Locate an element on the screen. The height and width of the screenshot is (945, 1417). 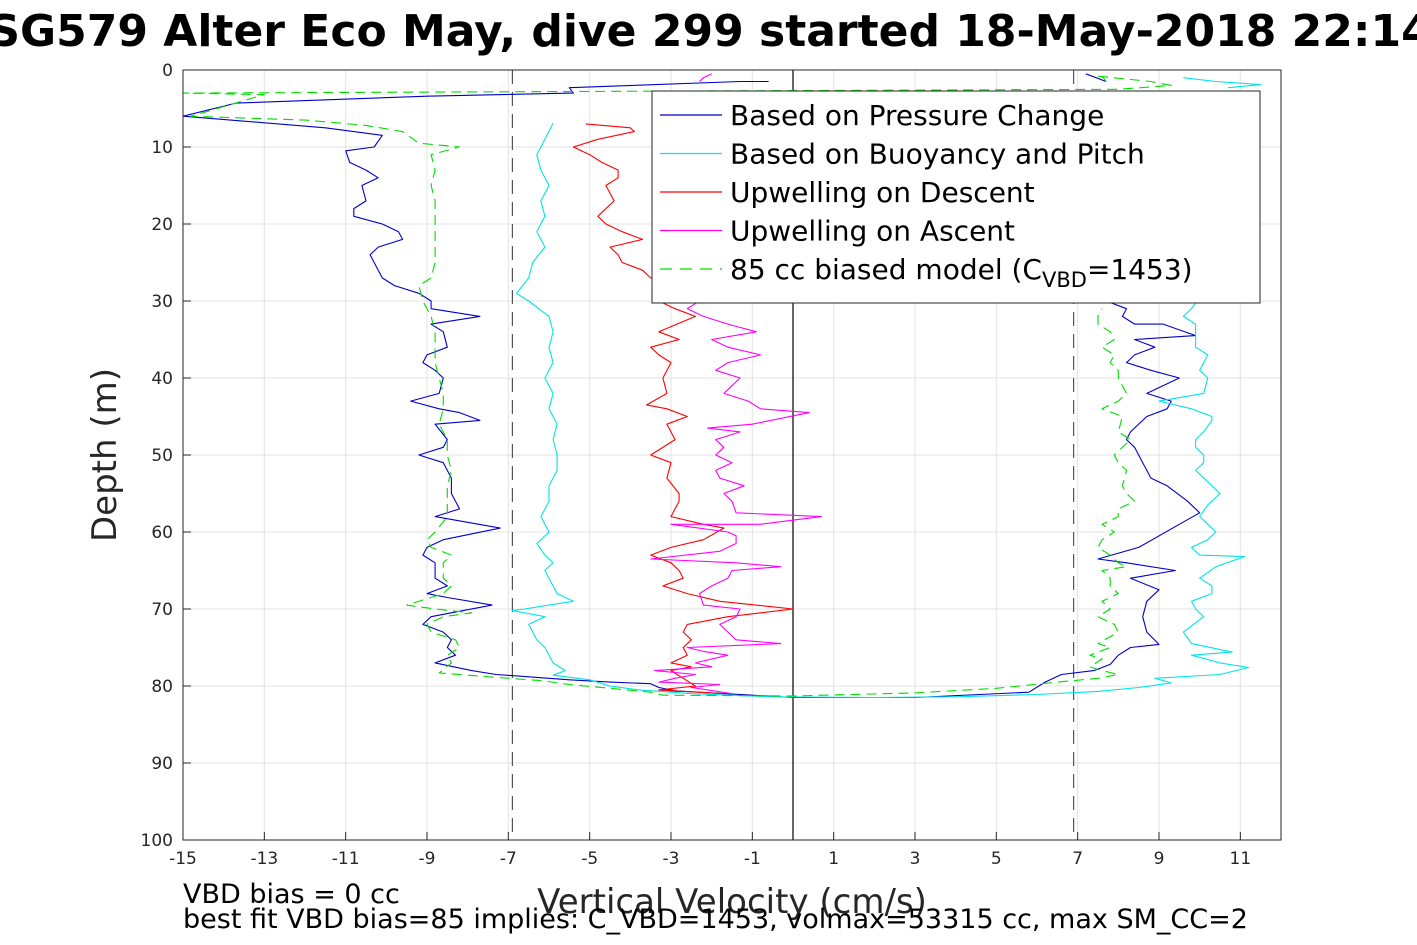
x-tick-label: 3 is located at coordinates (915, 859).